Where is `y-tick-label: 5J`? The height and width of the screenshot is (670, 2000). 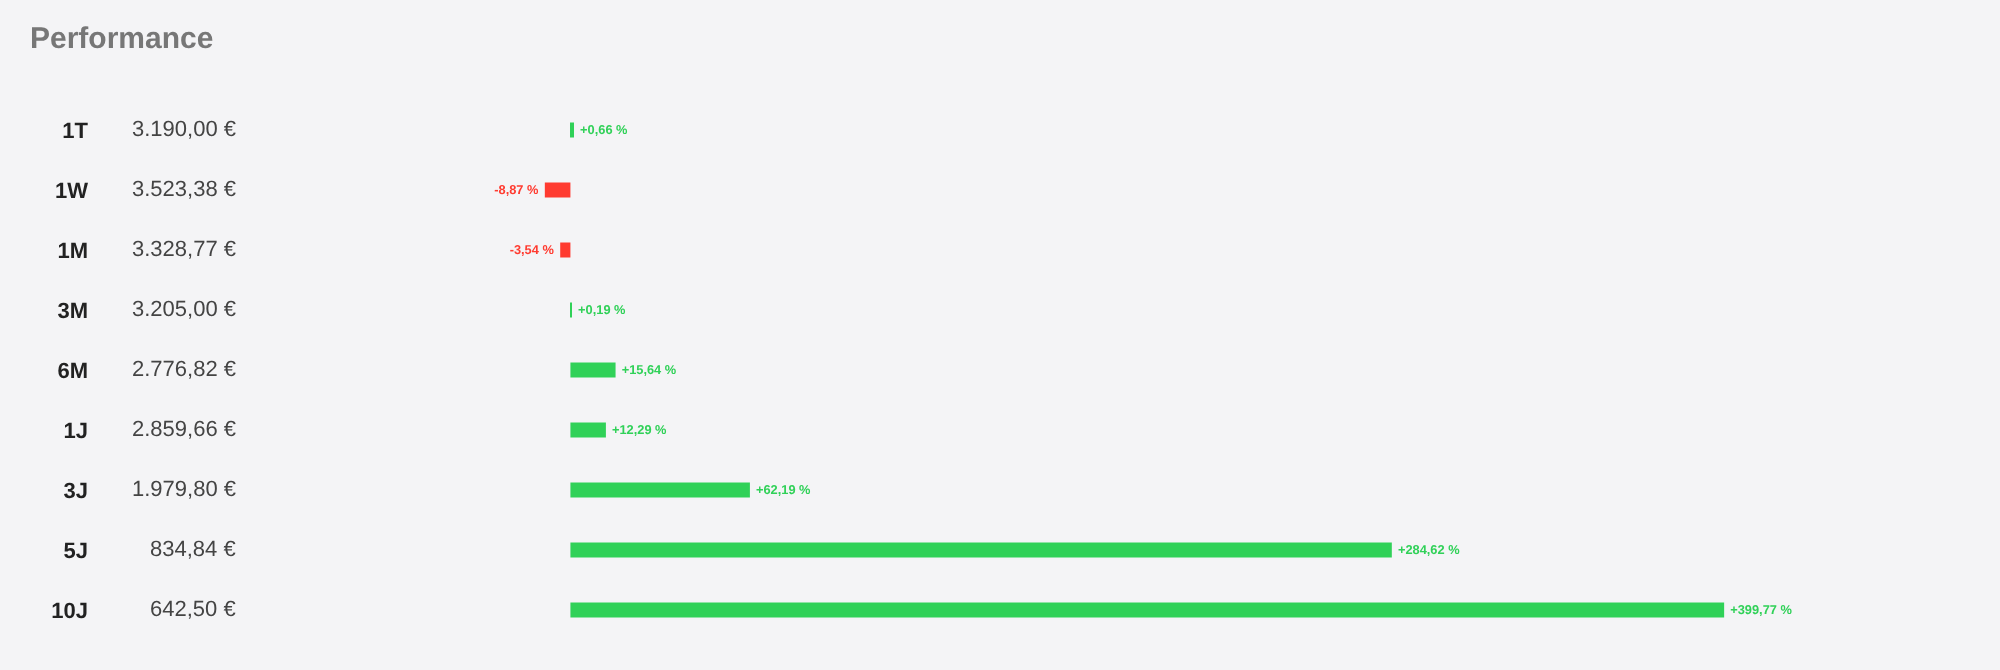
y-tick-label: 5J is located at coordinates (75, 551).